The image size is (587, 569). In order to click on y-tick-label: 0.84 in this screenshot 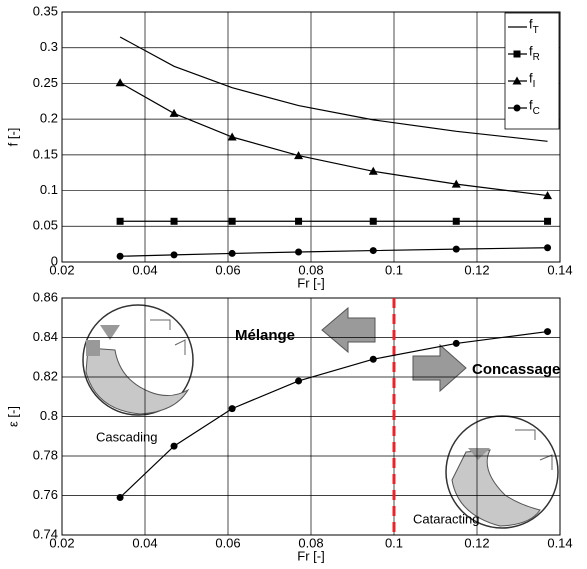, I will do `click(45, 336)`.